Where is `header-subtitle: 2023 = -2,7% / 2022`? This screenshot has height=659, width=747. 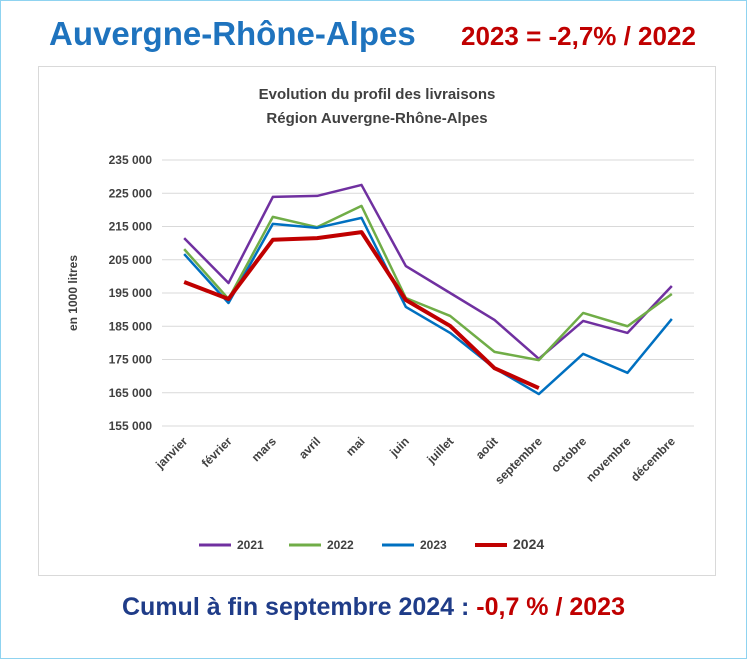 header-subtitle: 2023 = -2,7% / 2022 is located at coordinates (578, 36).